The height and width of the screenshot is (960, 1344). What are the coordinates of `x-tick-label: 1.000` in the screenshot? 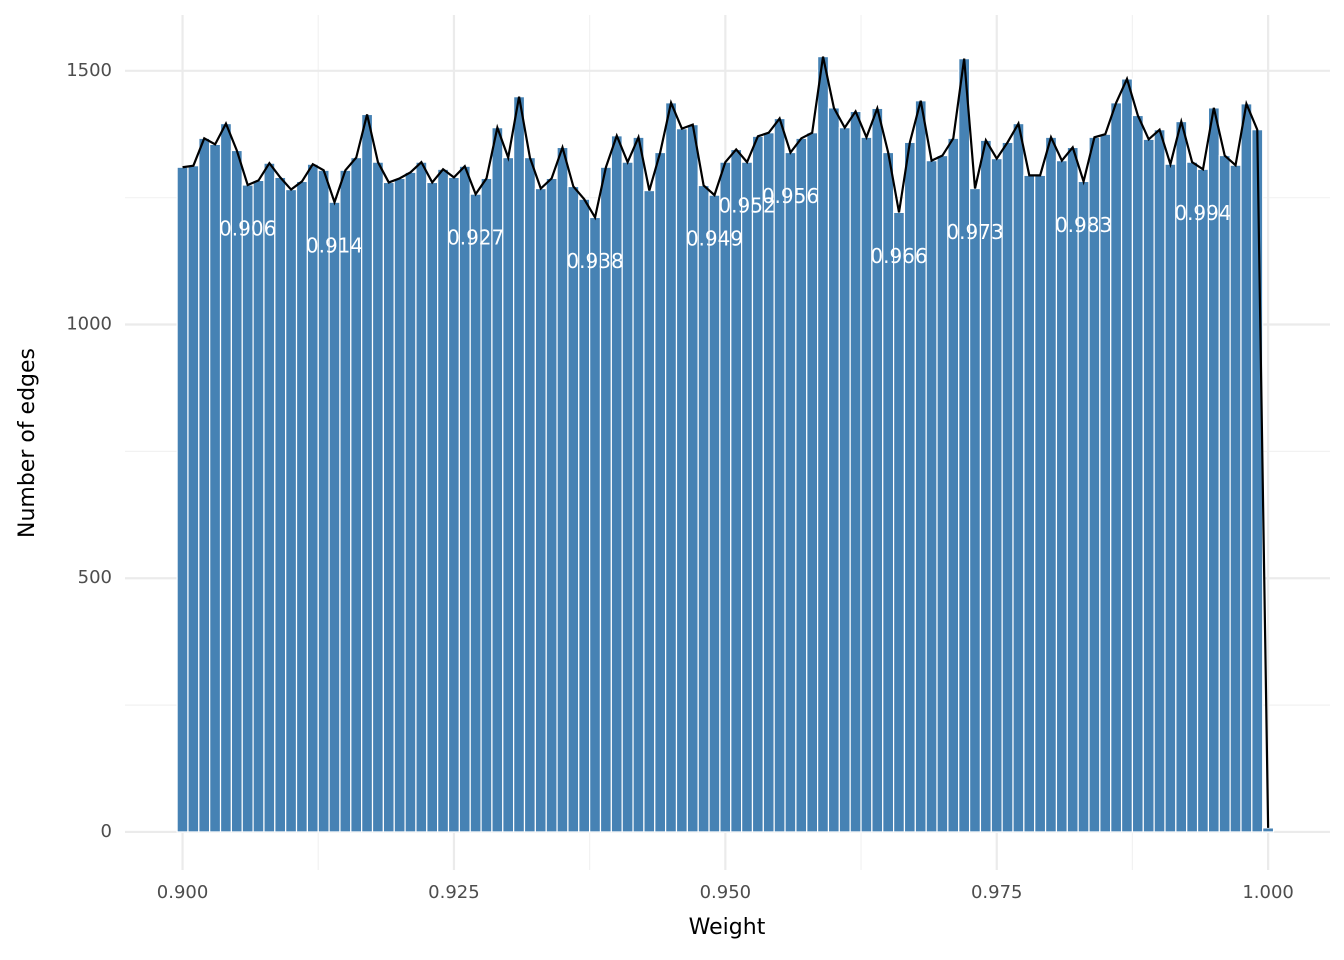 It's located at (1268, 892).